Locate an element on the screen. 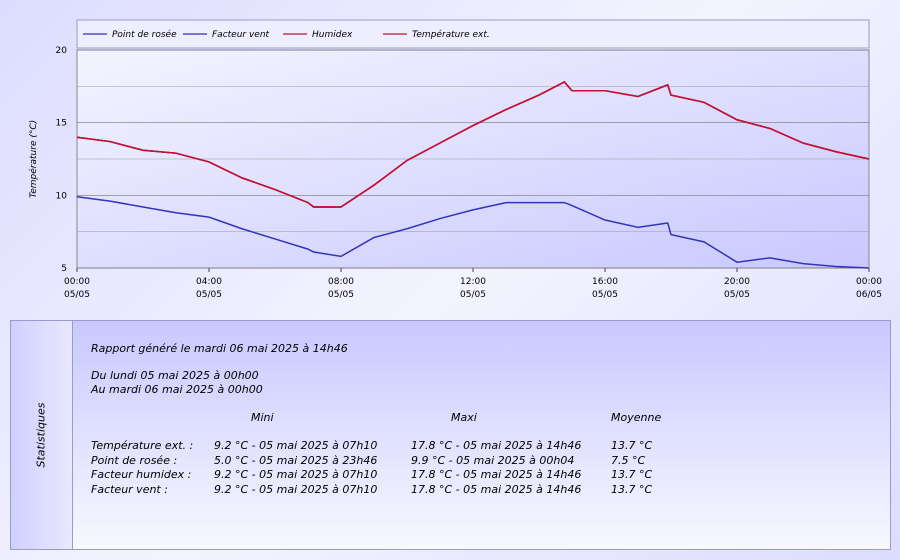 This screenshot has height=560, width=900. y-tick-label: 20 is located at coordinates (62, 51).